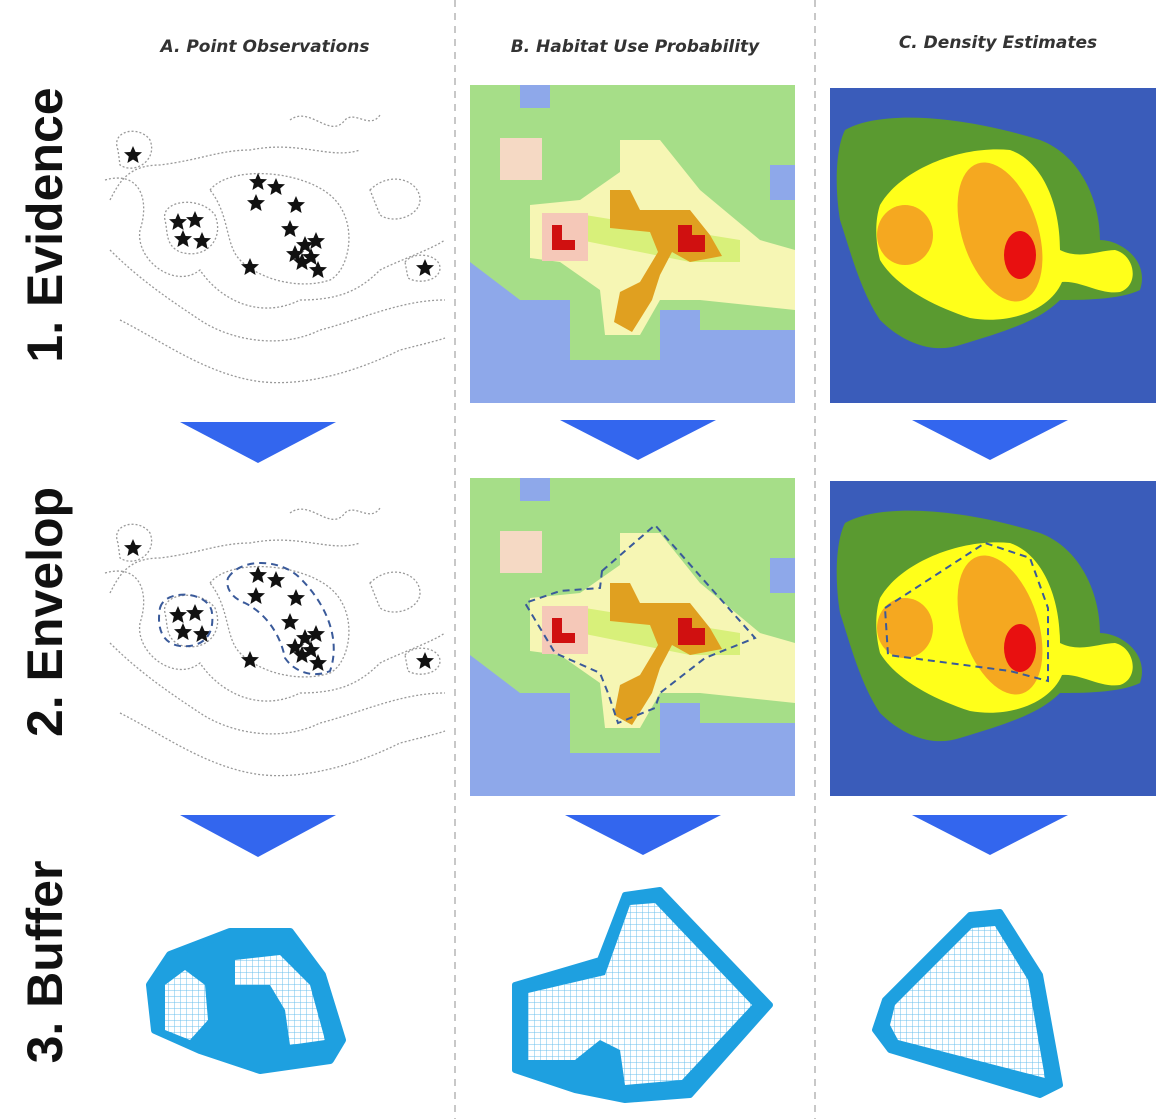  I want to click on row-label: 2. Envelop, so click(45, 612).